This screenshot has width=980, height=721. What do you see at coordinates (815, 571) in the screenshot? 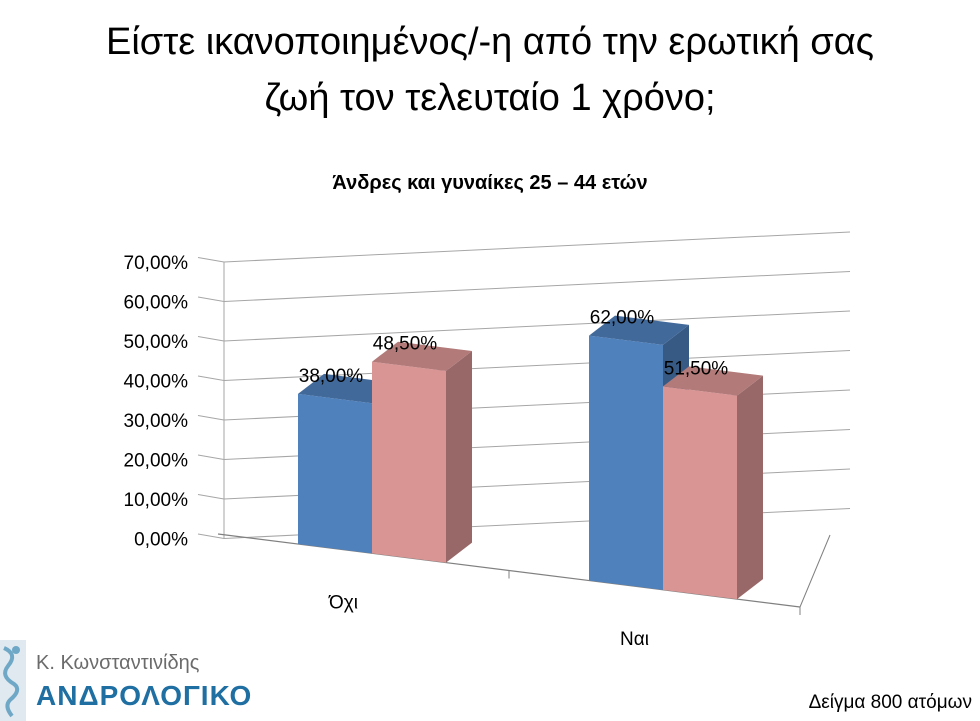
I see `floor-edge` at bounding box center [815, 571].